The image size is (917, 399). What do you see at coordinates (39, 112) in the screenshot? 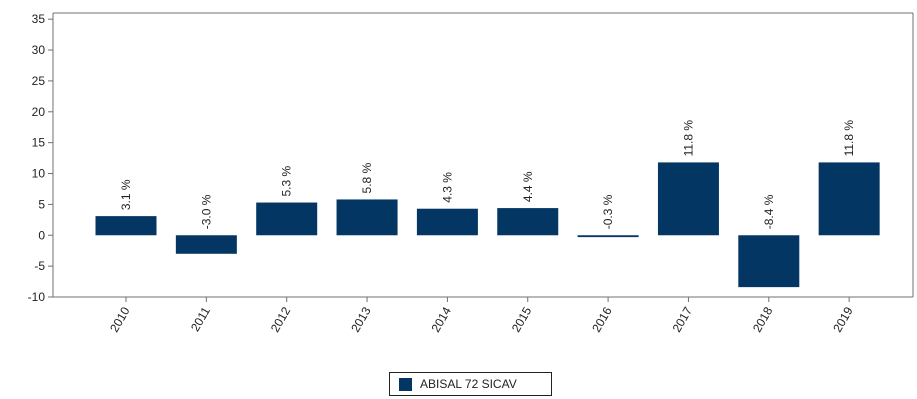
I see `y-tick-label: 20` at bounding box center [39, 112].